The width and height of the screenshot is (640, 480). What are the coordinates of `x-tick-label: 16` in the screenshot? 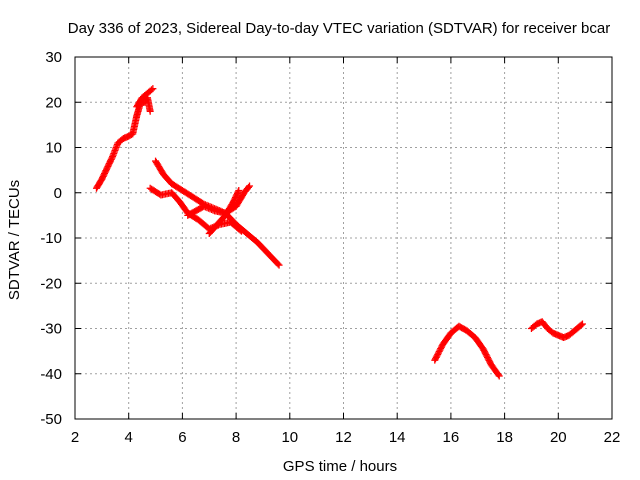 It's located at (451, 437).